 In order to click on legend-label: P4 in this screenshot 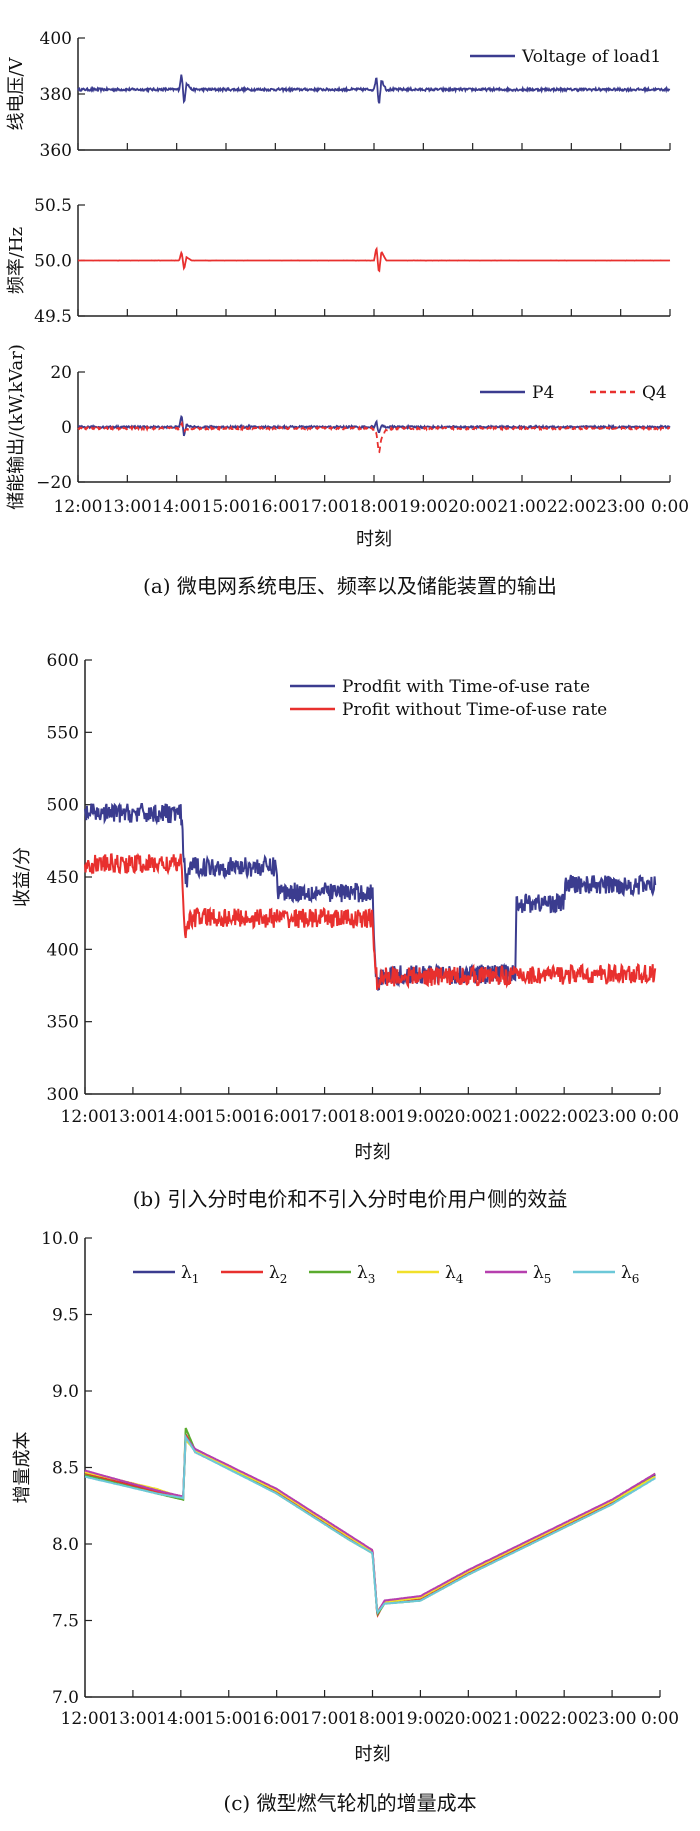, I will do `click(543, 393)`.